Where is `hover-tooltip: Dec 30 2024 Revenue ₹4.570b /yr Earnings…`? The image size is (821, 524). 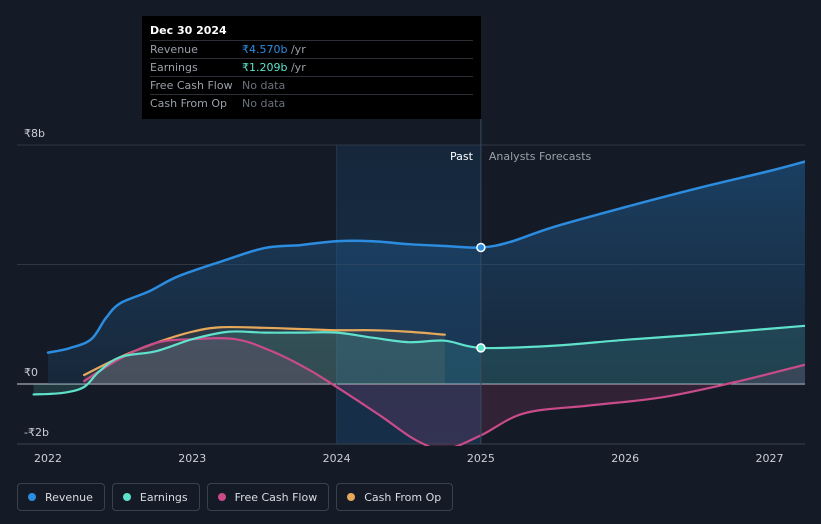
hover-tooltip: Dec 30 2024 Revenue ₹4.570b /yr Earnings… is located at coordinates (311, 67).